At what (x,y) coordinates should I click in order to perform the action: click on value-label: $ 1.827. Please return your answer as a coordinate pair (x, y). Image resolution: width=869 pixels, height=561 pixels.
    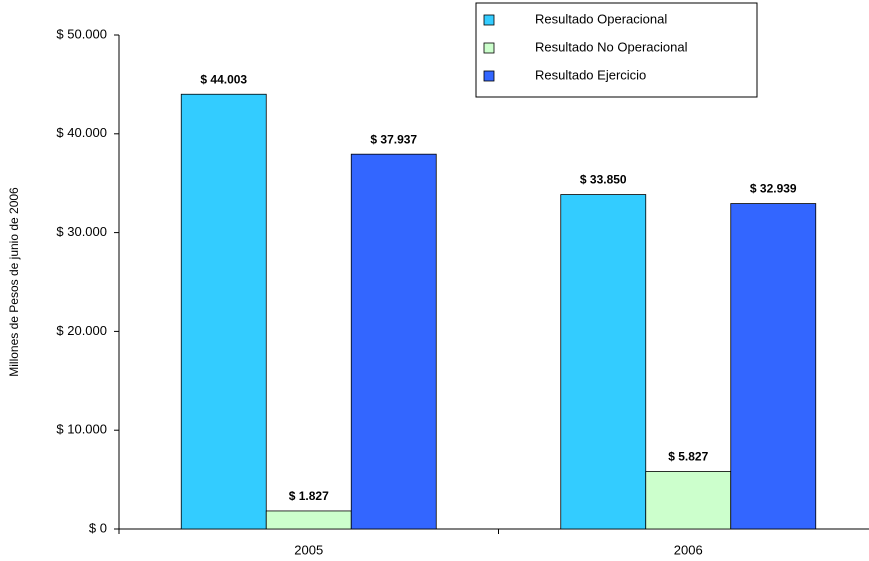
    Looking at the image, I should click on (309, 496).